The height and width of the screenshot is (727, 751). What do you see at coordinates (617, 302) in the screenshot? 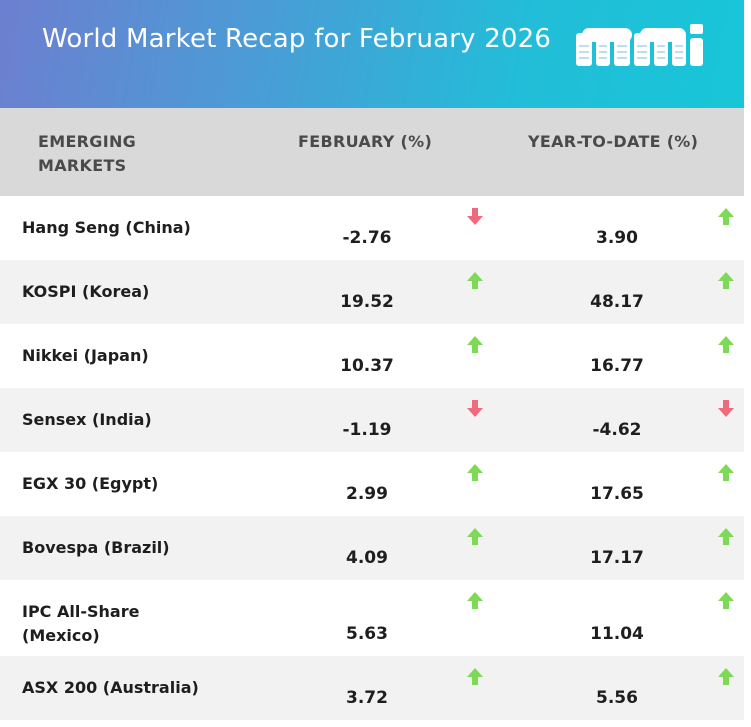
I see `ytd-value: 48.17` at bounding box center [617, 302].